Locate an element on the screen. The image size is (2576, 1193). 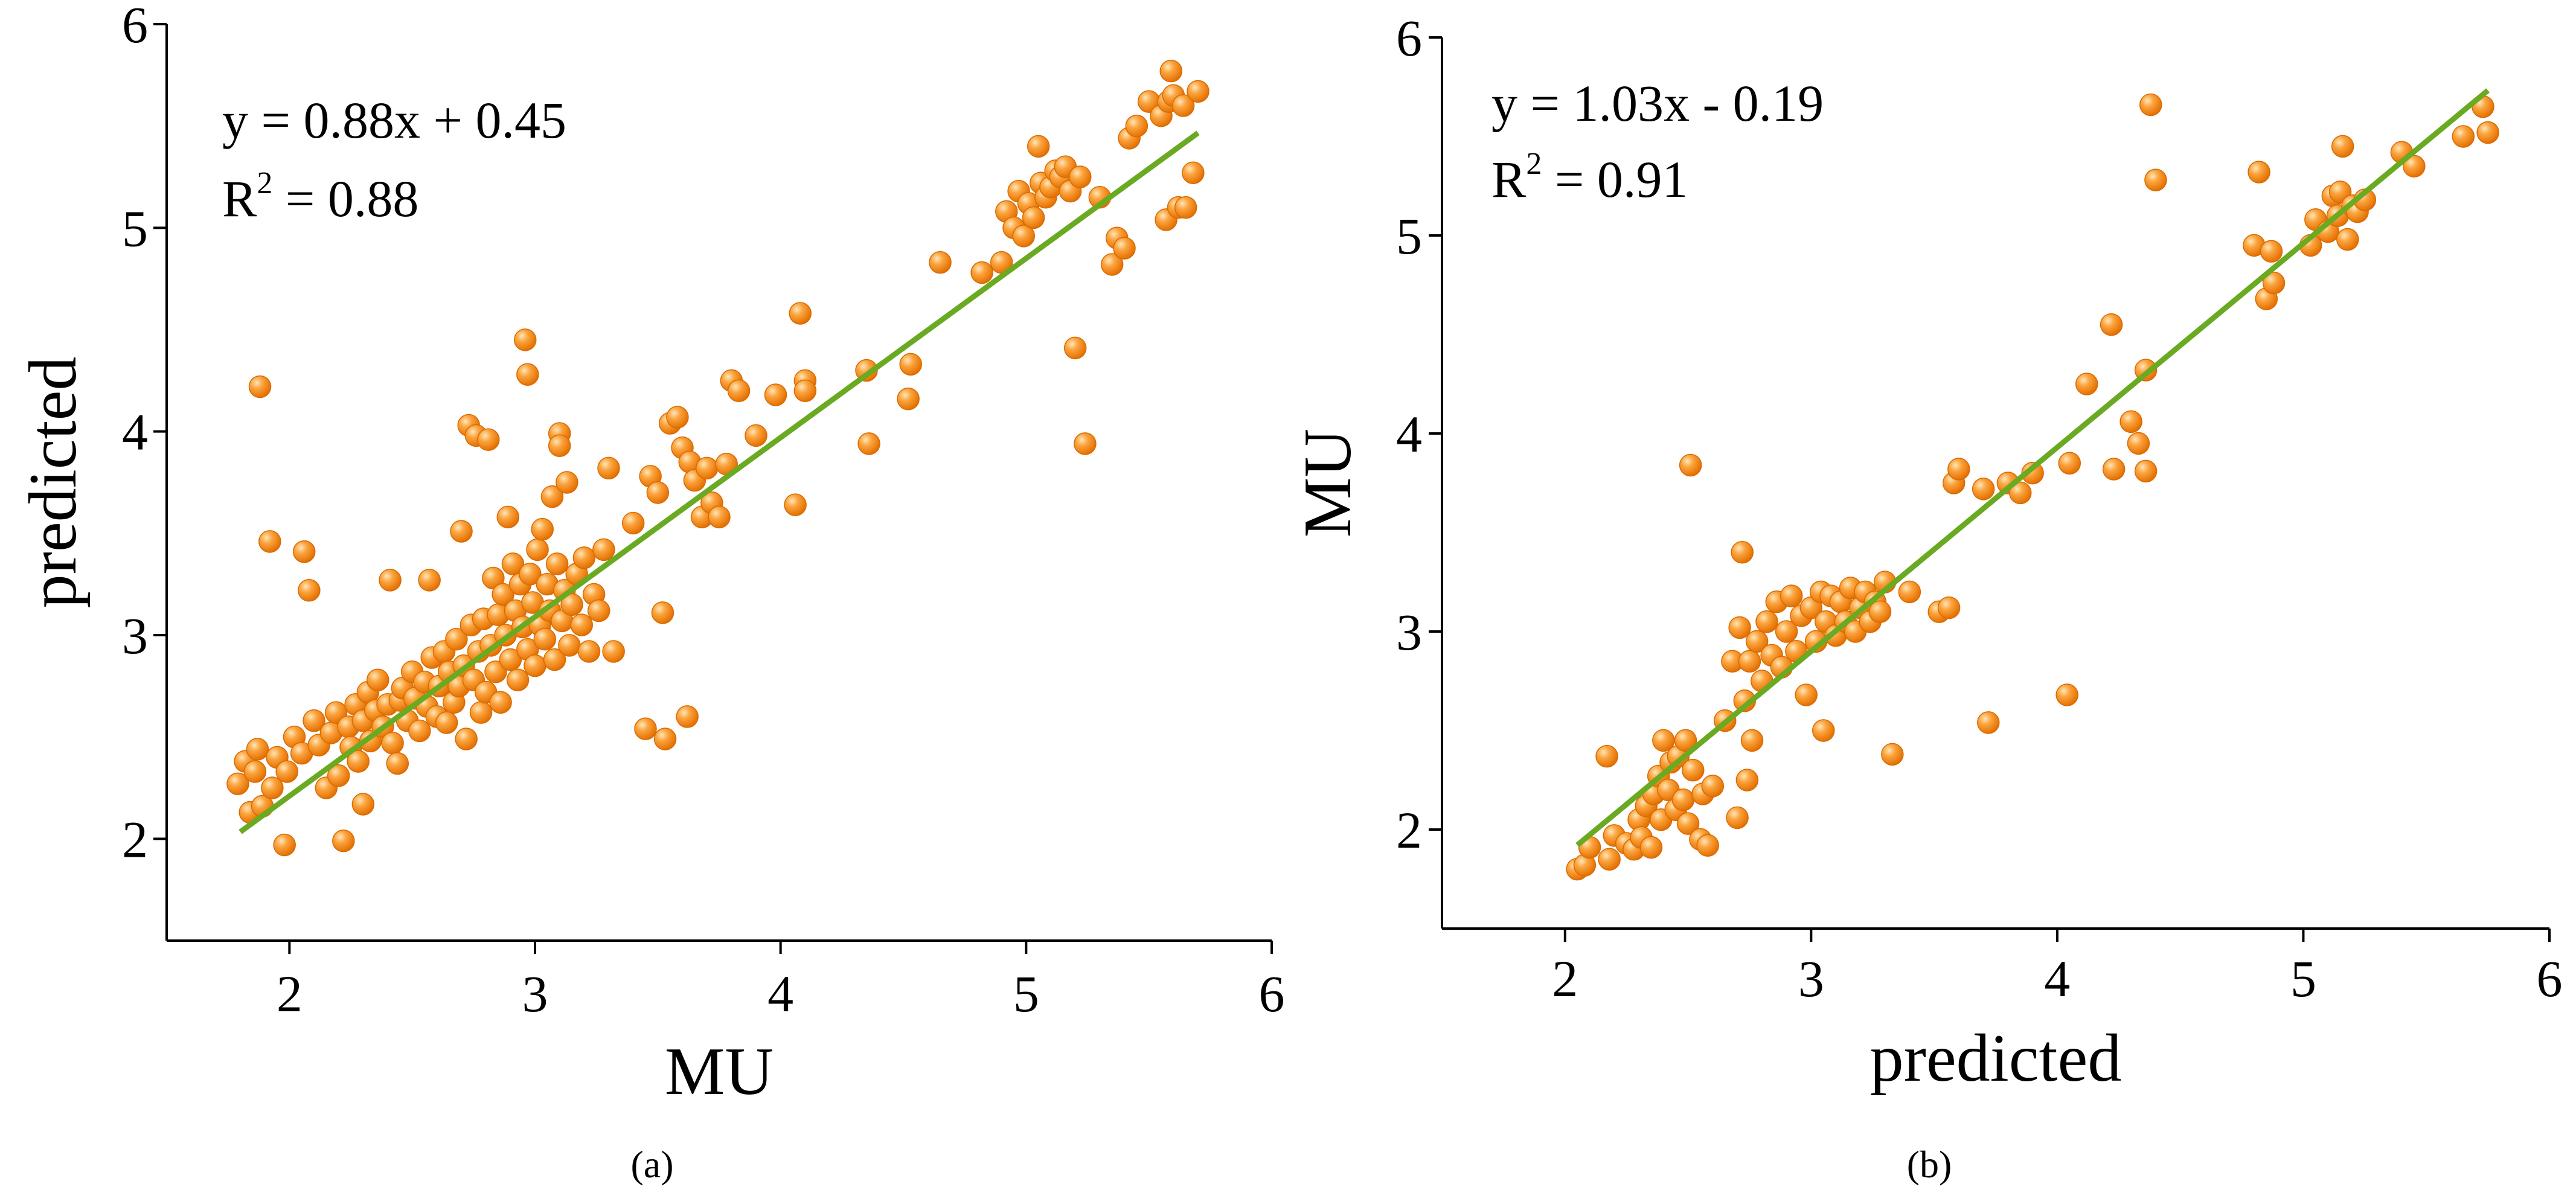
r-squared-r-b: R is located at coordinates (1509, 179).